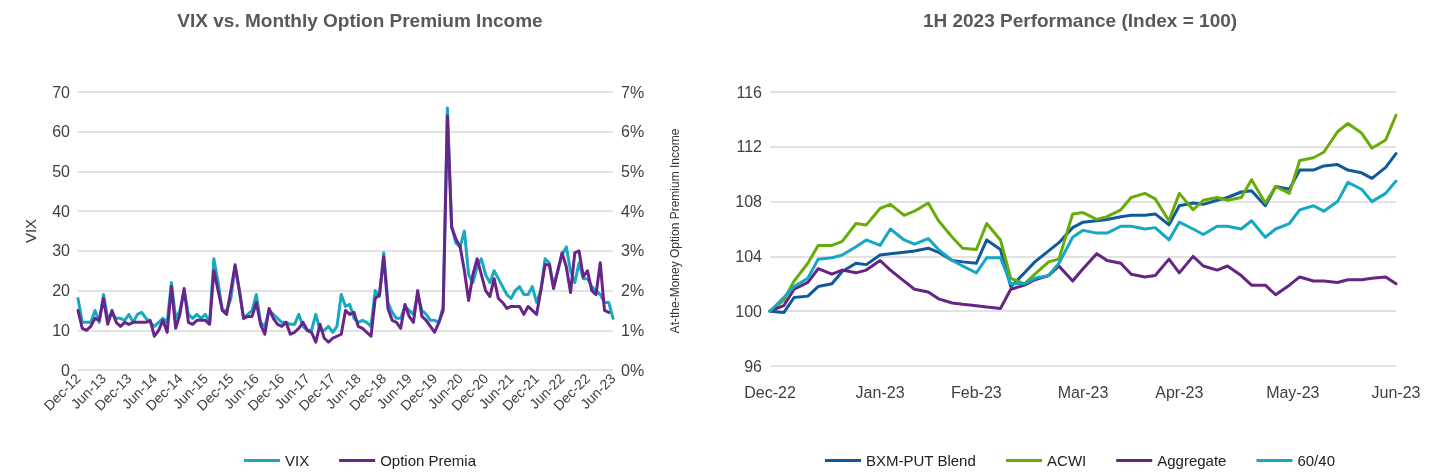 The width and height of the screenshot is (1440, 475). I want to click on y2-axis-title: At-the-Money Option Premium Income, so click(675, 231).